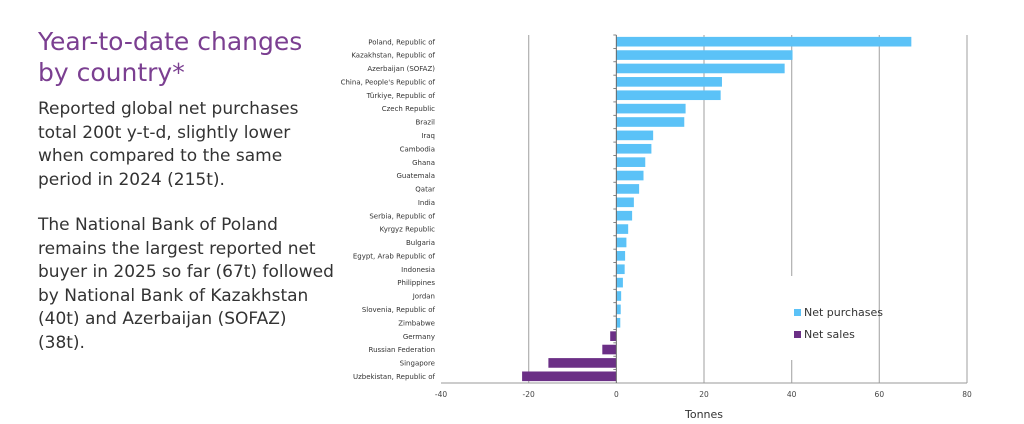 Image resolution: width=1024 pixels, height=424 pixels. Describe the element at coordinates (408, 109) in the screenshot. I see `category-label: Czech Republic` at that location.